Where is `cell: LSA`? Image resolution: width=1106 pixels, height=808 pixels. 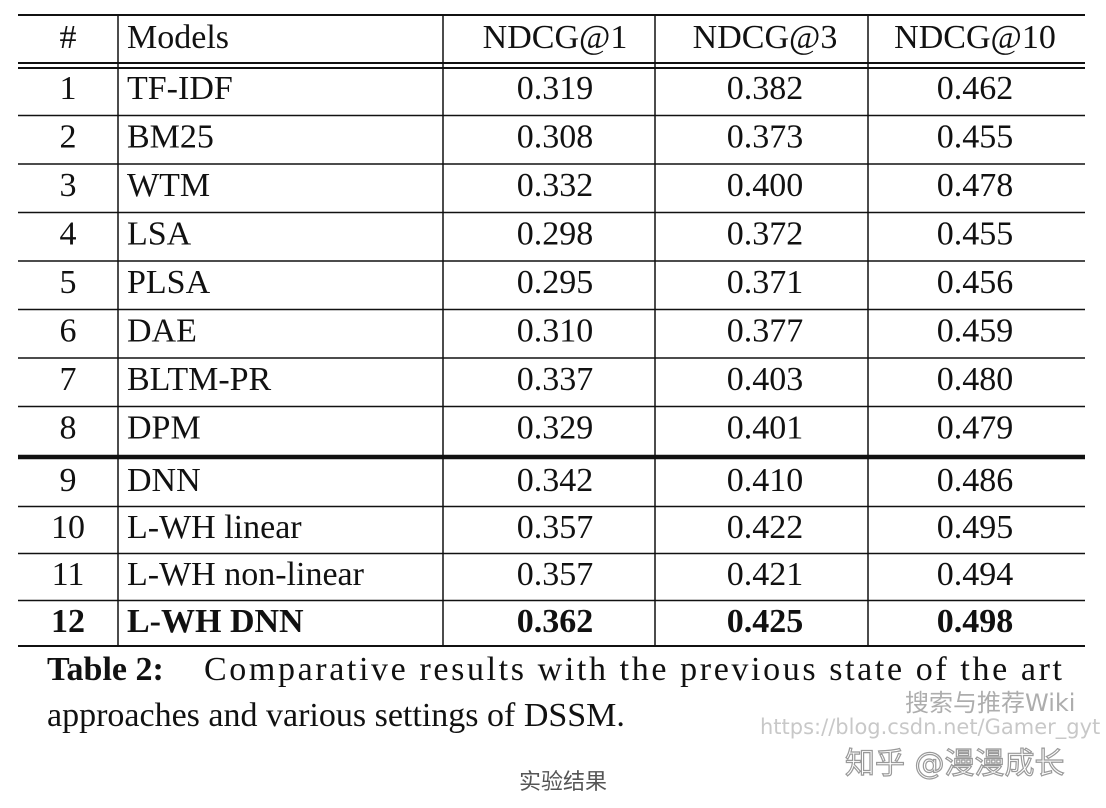 cell: LSA is located at coordinates (159, 233).